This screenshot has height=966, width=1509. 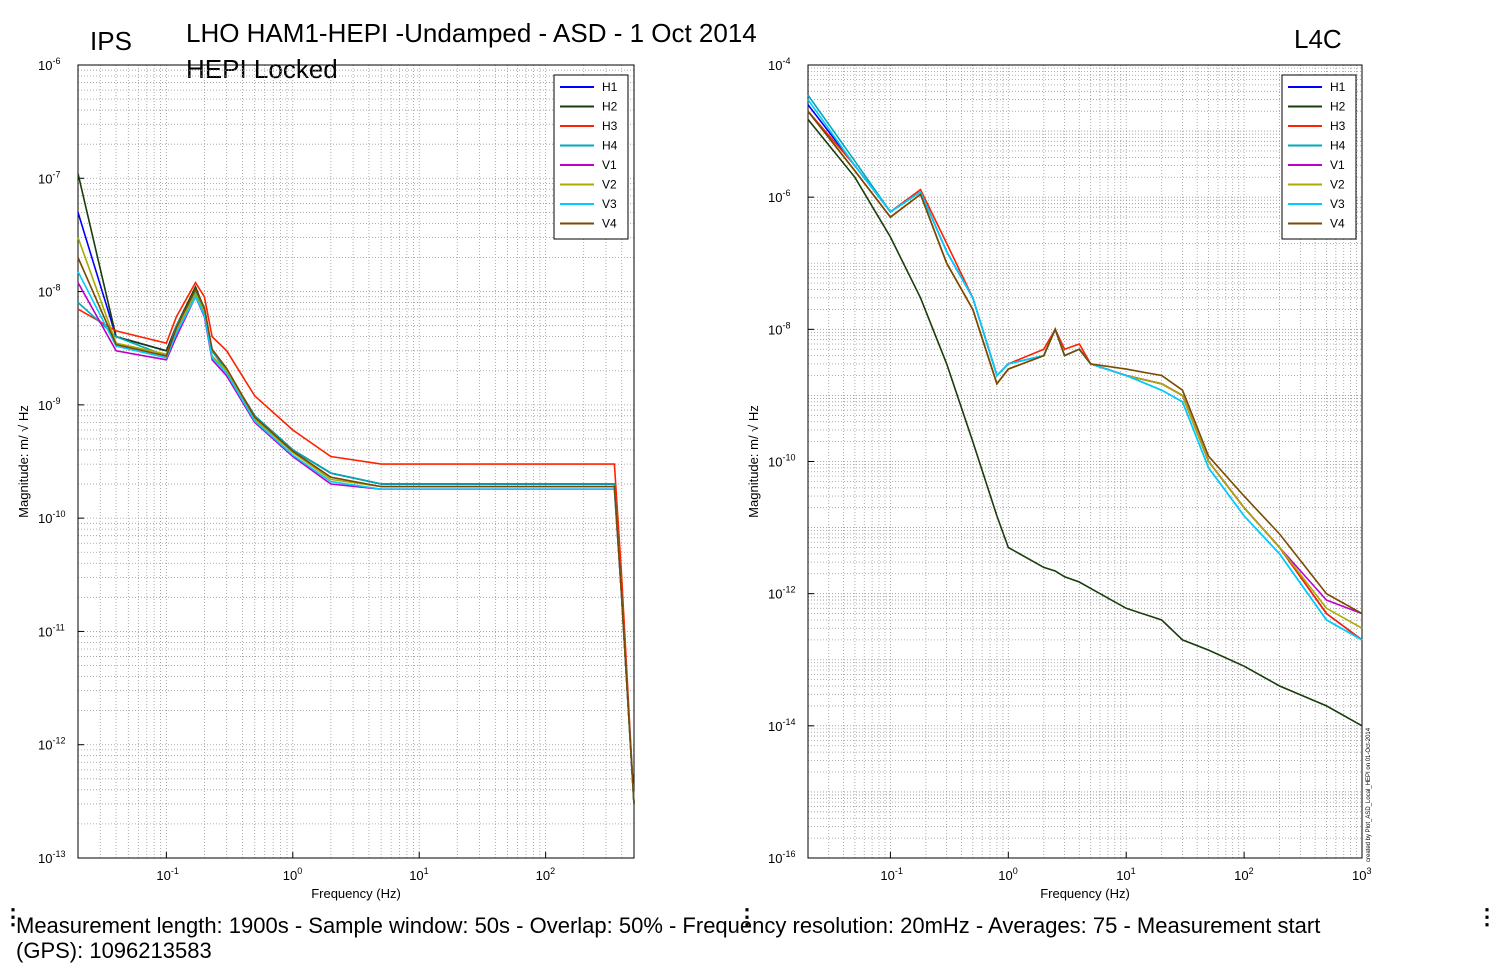 I want to click on panel-label-l4c: L4C, so click(x=1318, y=39).